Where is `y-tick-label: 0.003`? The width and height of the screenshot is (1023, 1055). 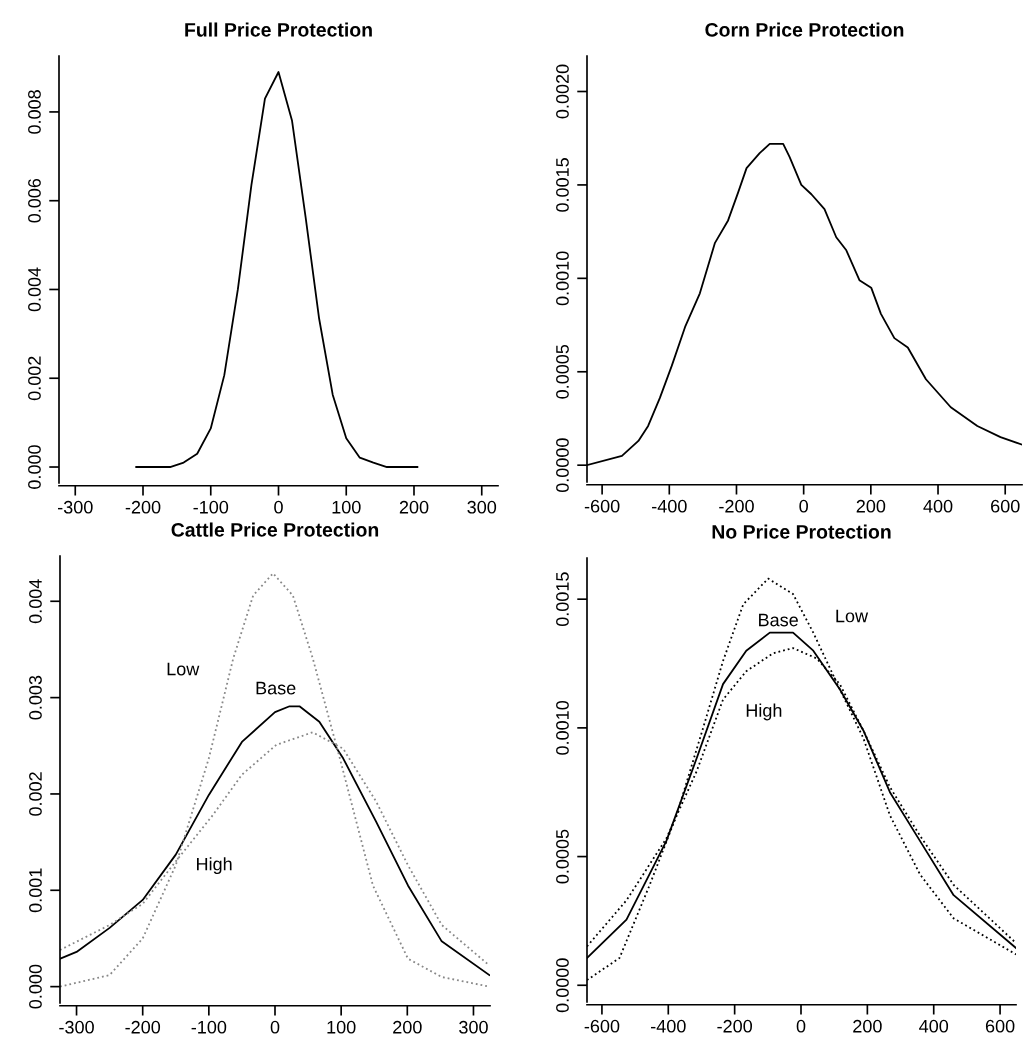
y-tick-label: 0.003 is located at coordinates (35, 697).